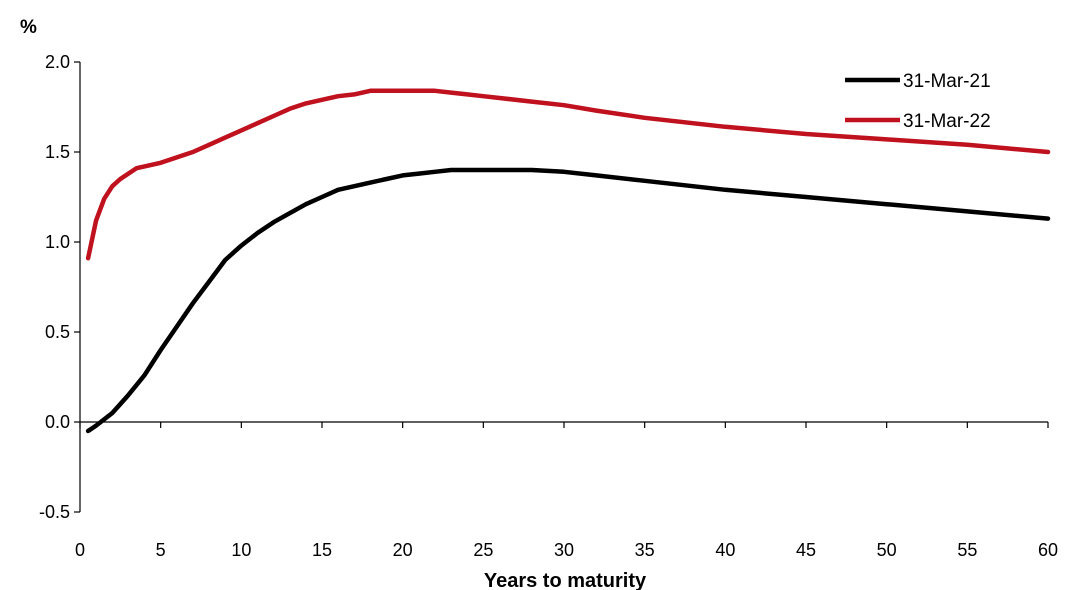 This screenshot has height=590, width=1065. What do you see at coordinates (565, 580) in the screenshot?
I see `x-axis-title: Years to maturity` at bounding box center [565, 580].